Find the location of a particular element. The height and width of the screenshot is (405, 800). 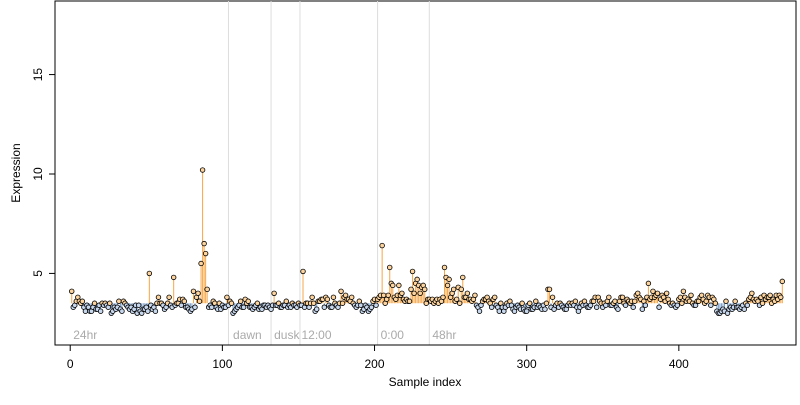

x-tick-label-2: 200 is located at coordinates (375, 364).